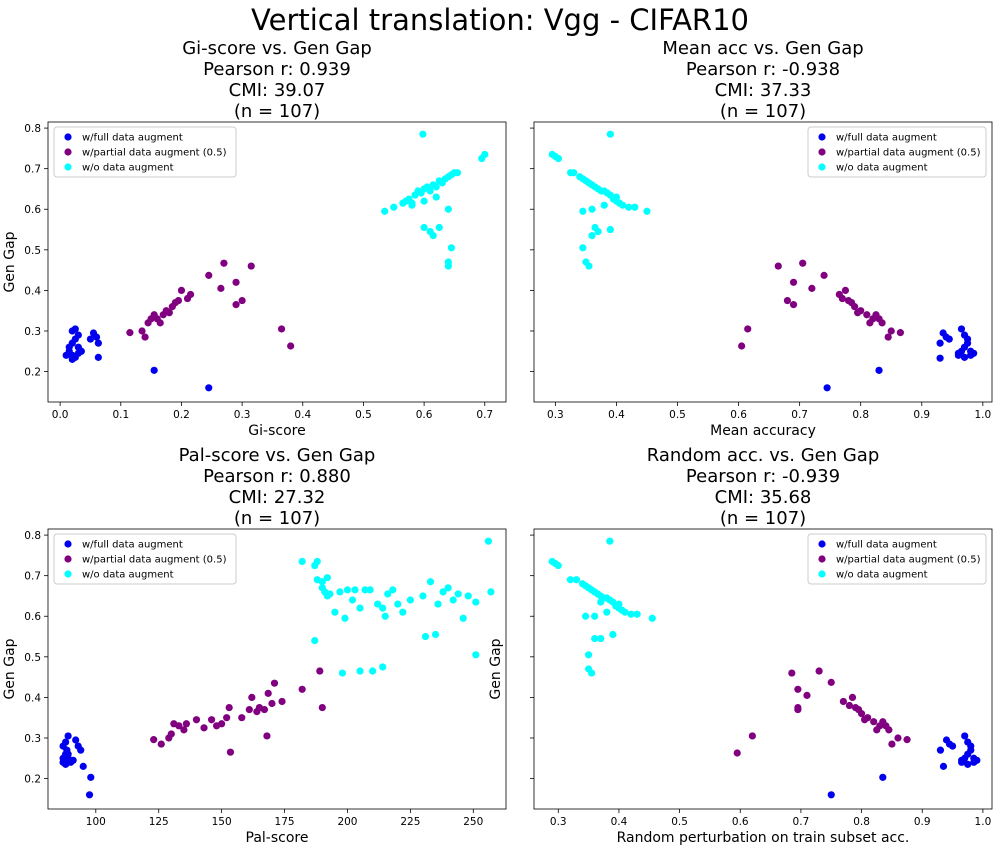 This screenshot has width=1000, height=850. Describe the element at coordinates (763, 455) in the screenshot. I see `chart-title-line-1: Random acc. vs. Gen Gap` at that location.